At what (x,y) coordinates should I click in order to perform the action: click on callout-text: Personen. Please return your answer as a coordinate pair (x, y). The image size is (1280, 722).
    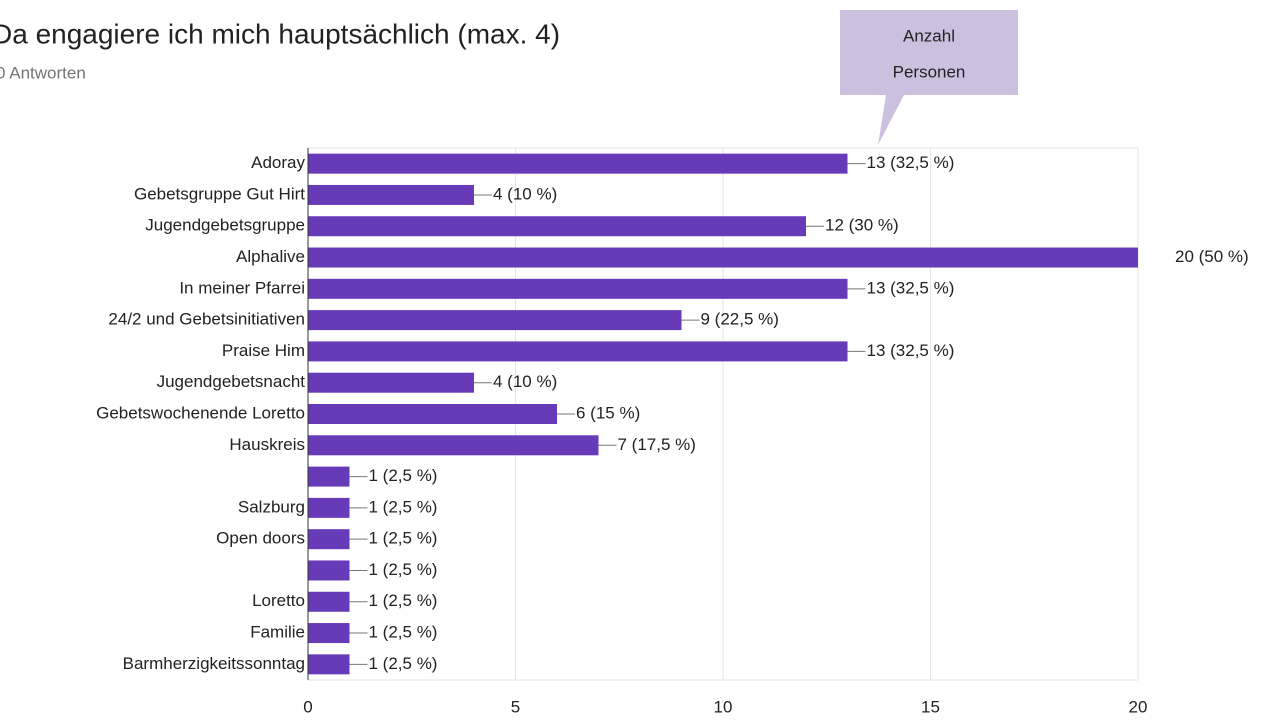
    Looking at the image, I should click on (929, 71).